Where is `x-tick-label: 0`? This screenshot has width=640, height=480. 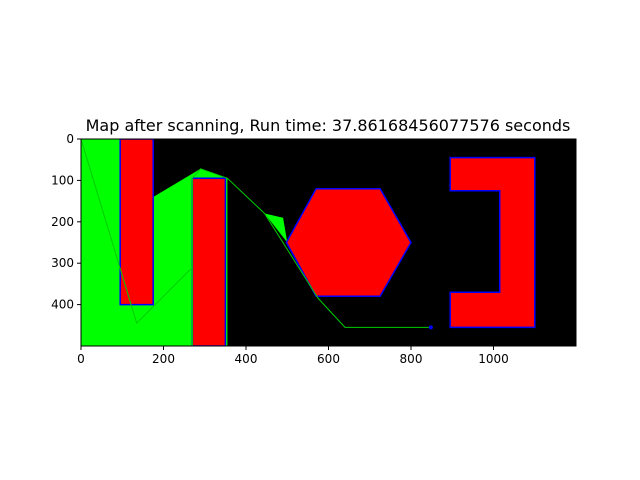 x-tick-label: 0 is located at coordinates (81, 359).